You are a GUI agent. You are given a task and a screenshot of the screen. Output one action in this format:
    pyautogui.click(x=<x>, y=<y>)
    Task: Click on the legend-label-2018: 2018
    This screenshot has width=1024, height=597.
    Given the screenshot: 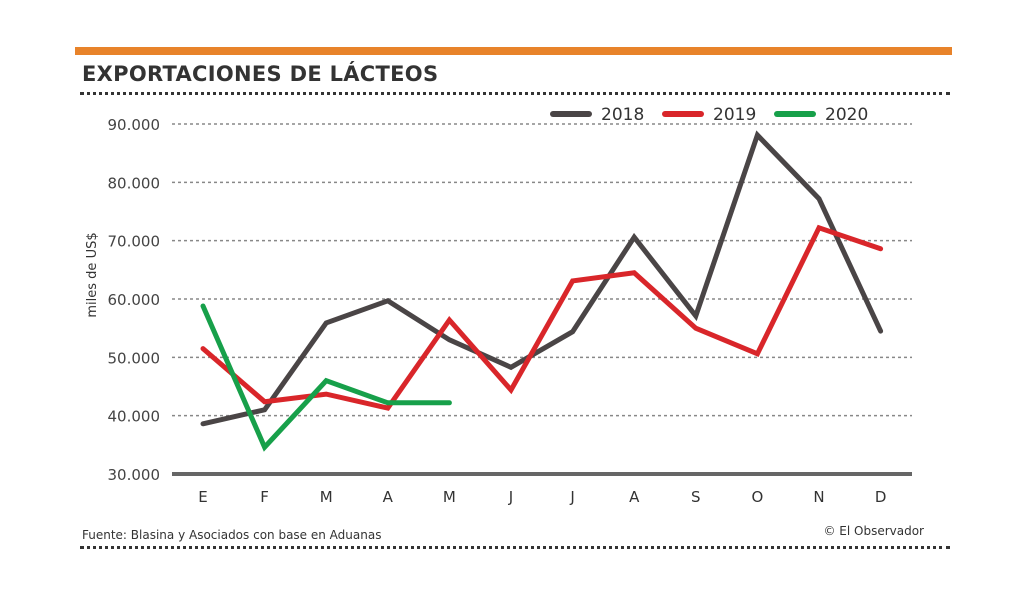 What is the action you would take?
    pyautogui.click(x=622, y=115)
    